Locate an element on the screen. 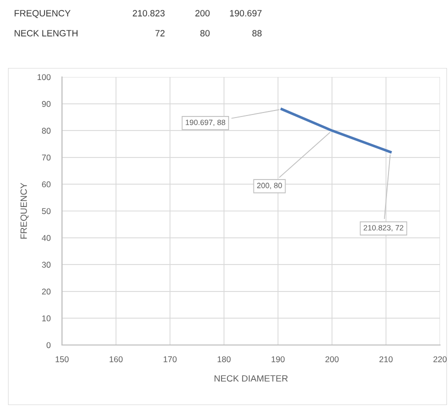 The width and height of the screenshot is (448, 406). y-tick-label: 100 is located at coordinates (44, 77).